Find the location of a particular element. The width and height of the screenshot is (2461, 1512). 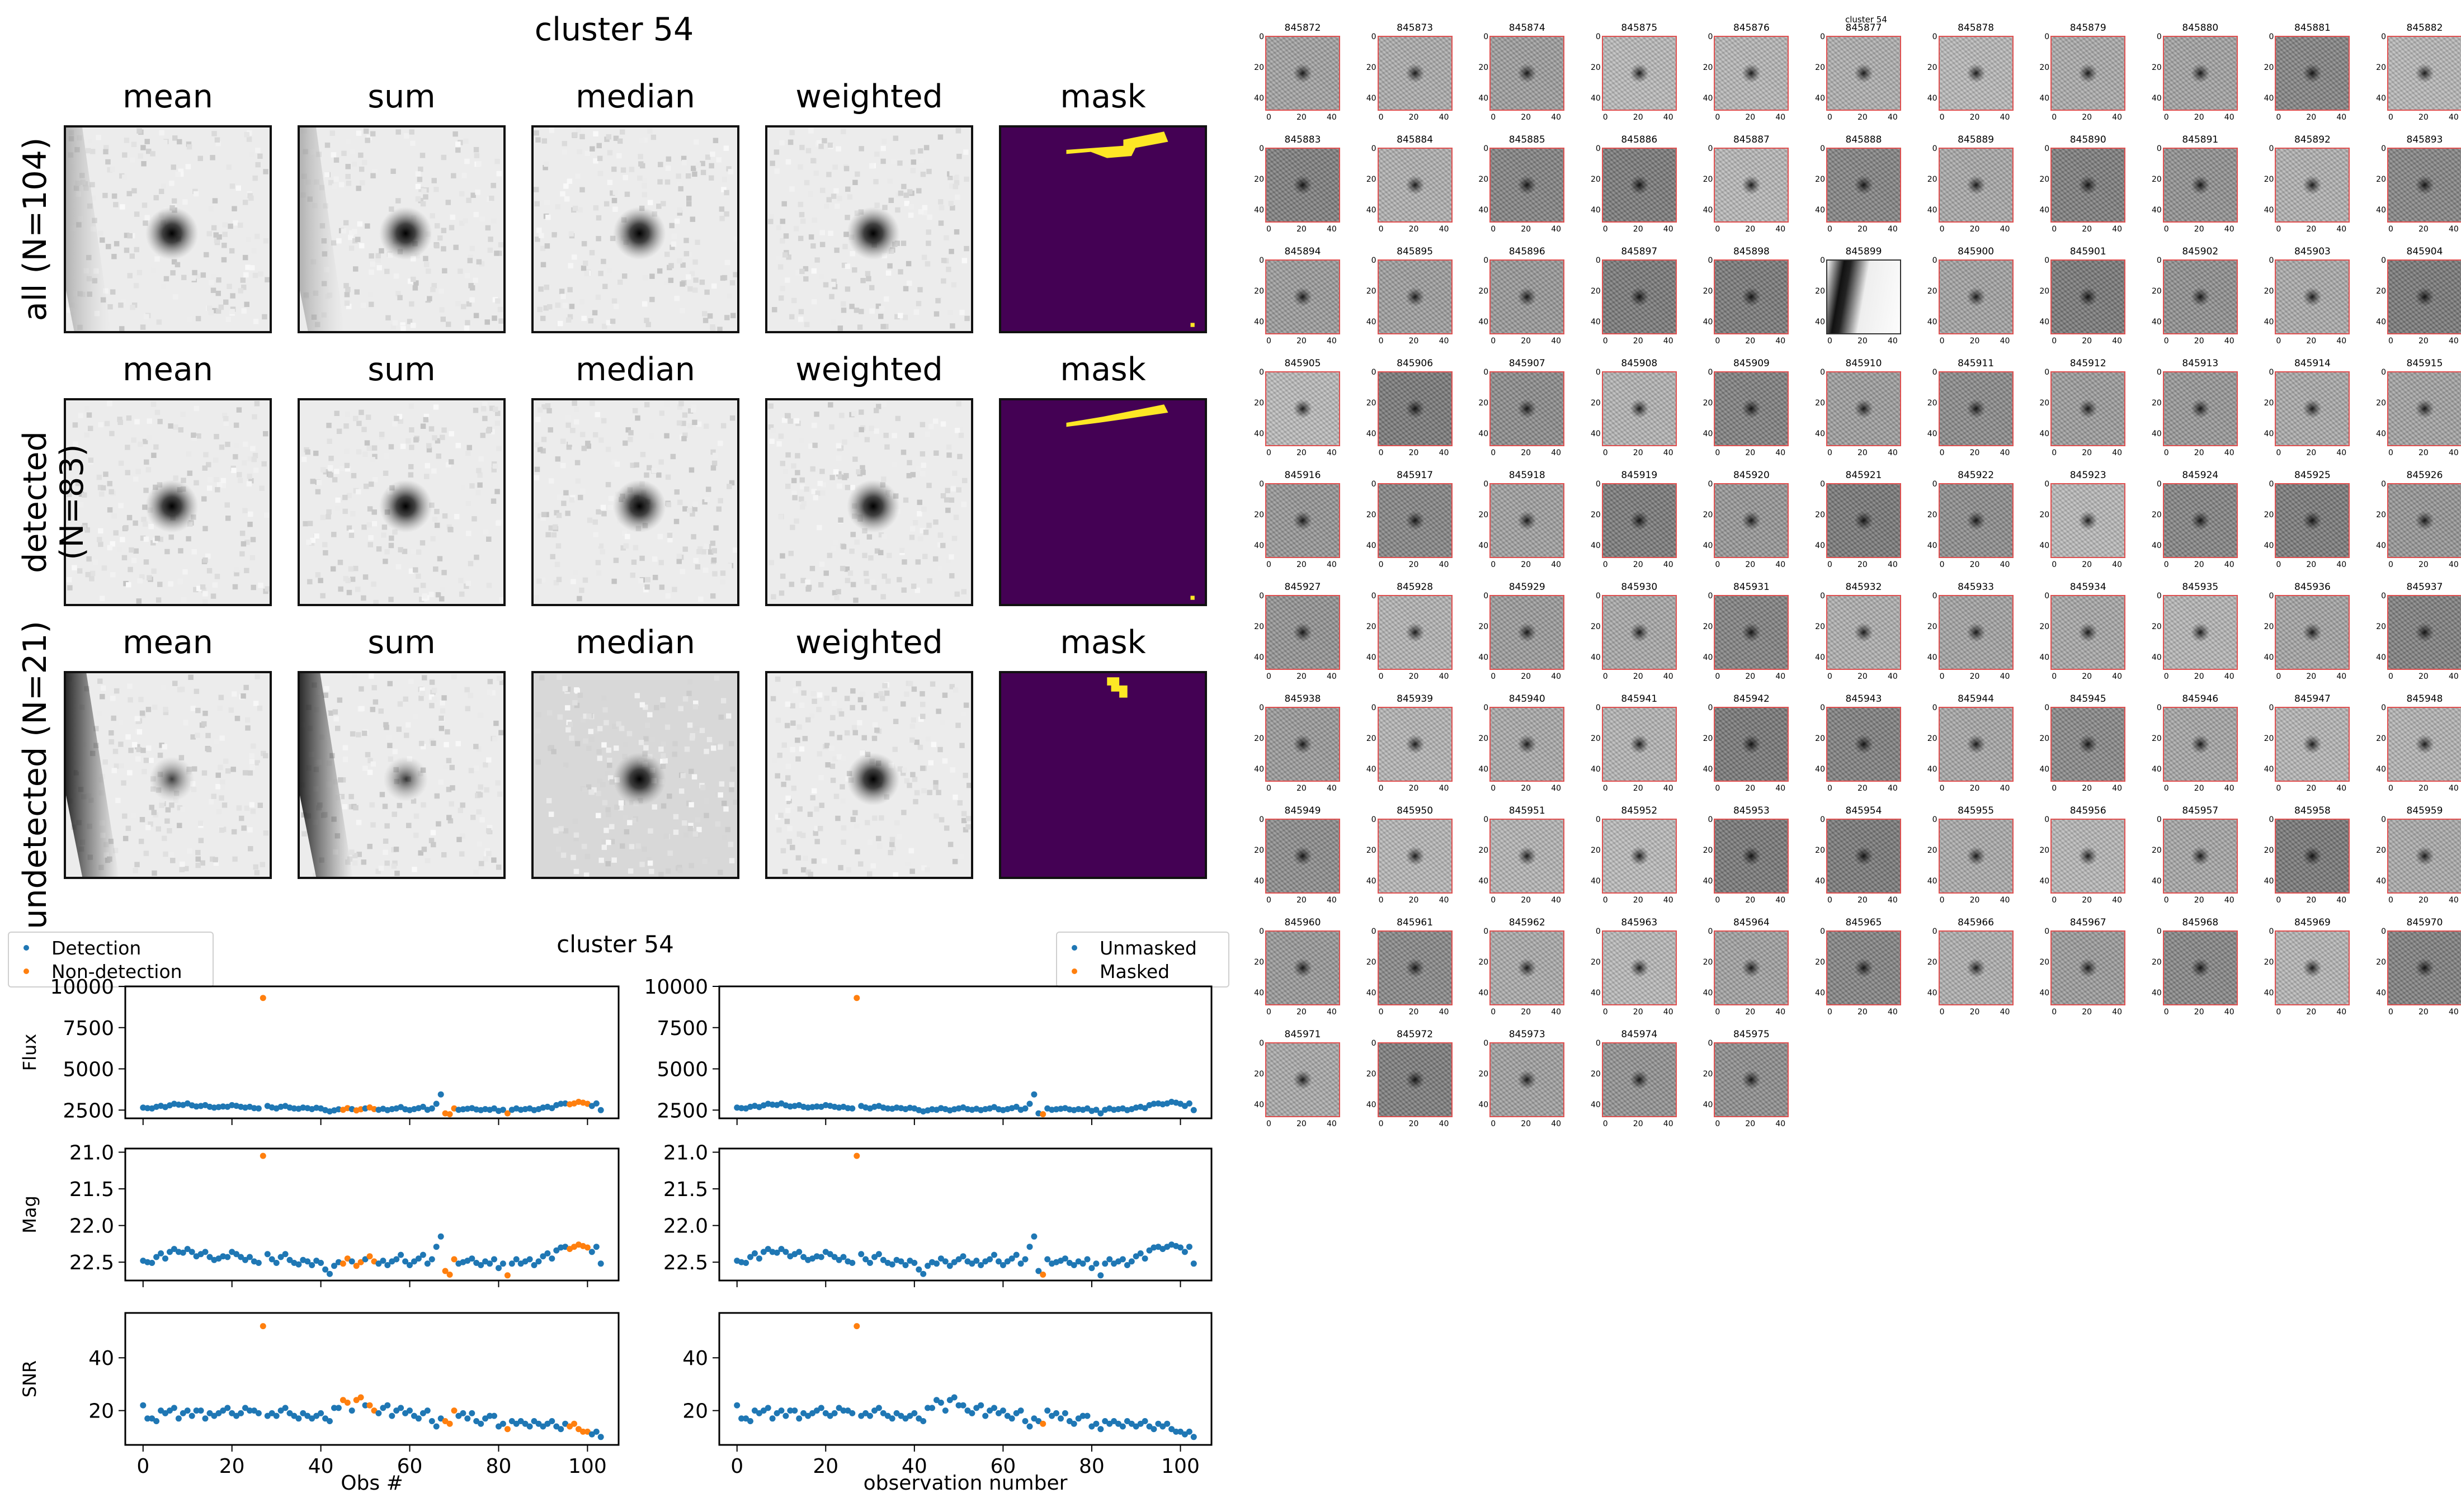

cutout-845943: 845943 0 20 40 0 20 40 is located at coordinates (1866, 745).